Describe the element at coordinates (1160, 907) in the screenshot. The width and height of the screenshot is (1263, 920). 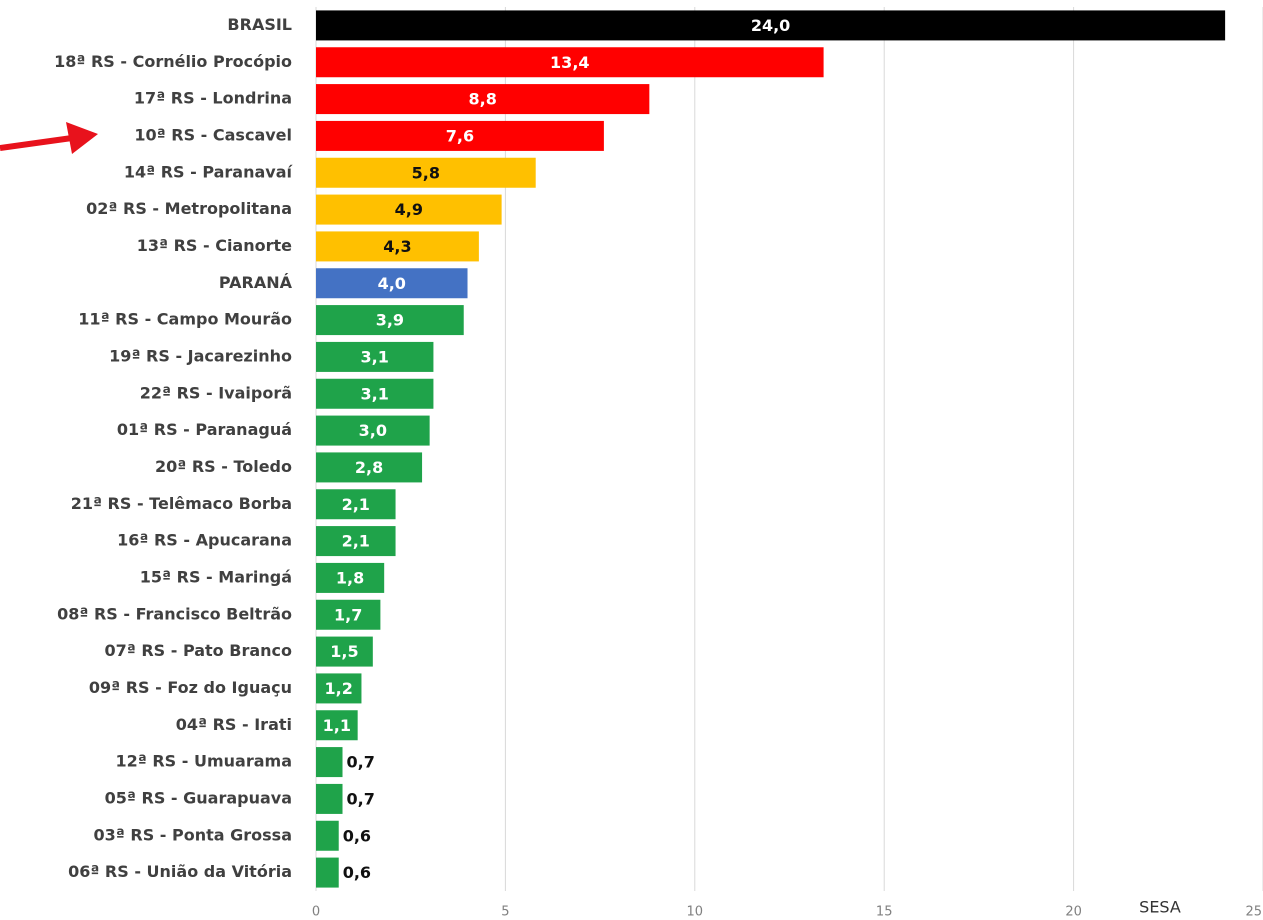
I see `annotation: SESA` at that location.